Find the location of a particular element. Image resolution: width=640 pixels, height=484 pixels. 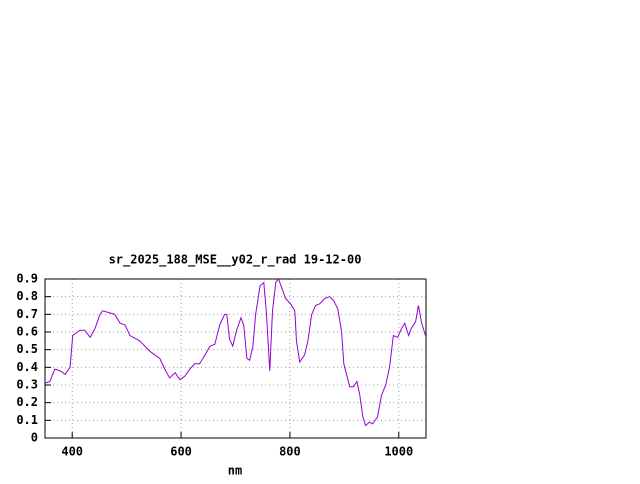

x-tick-label: 800 is located at coordinates (290, 452).